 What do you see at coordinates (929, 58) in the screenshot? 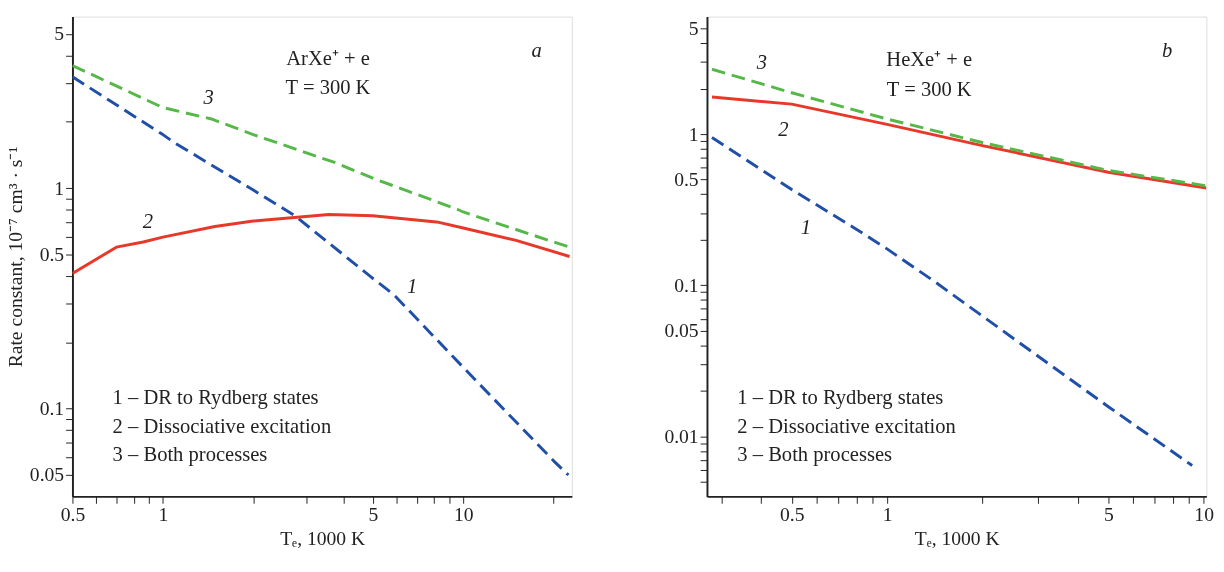
I see `annotation: HeXe⁺ + e` at bounding box center [929, 58].